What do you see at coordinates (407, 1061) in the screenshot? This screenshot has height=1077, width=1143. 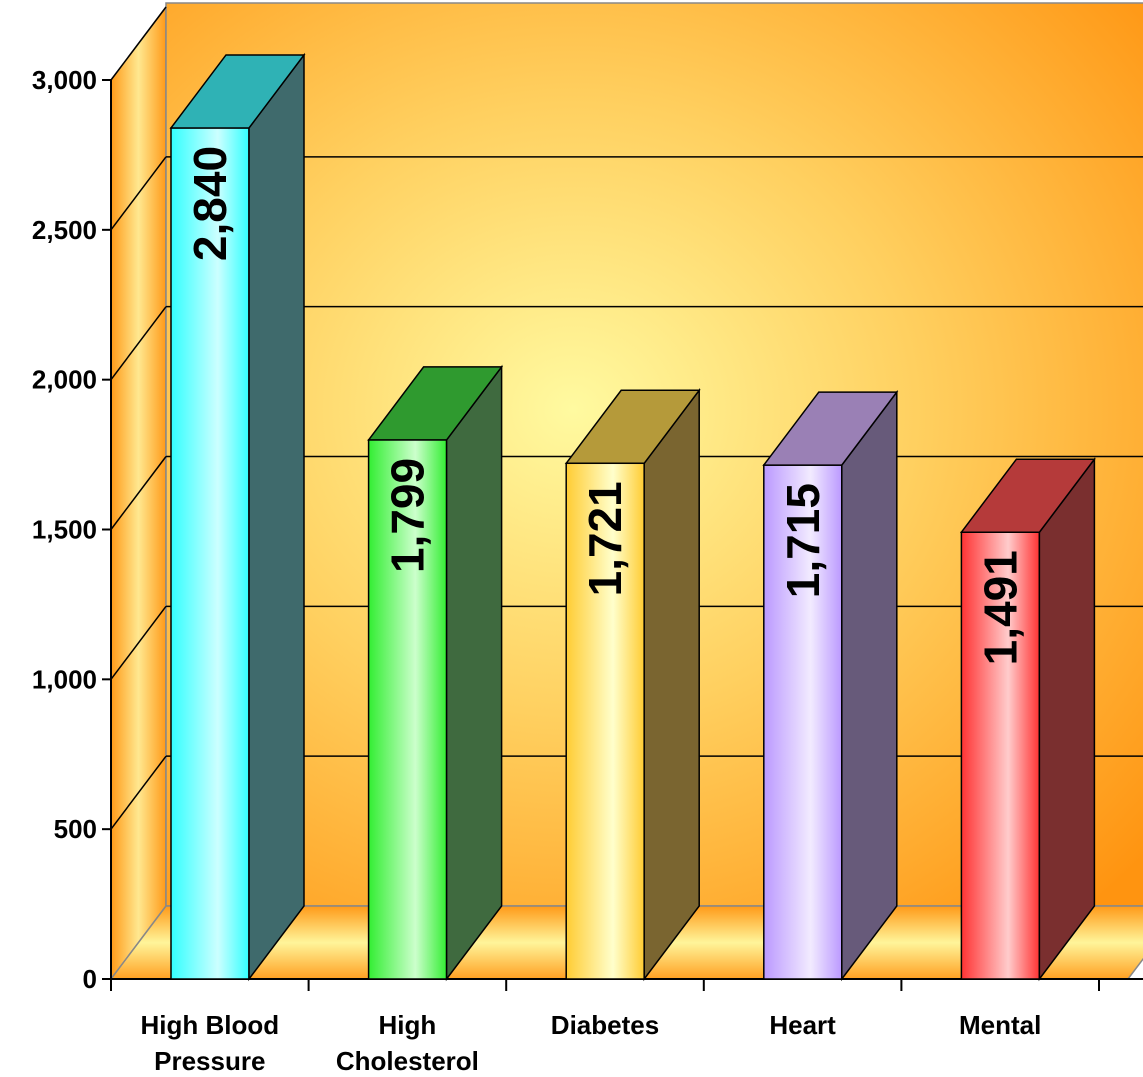 I see `x-category-label: Cholesterol` at bounding box center [407, 1061].